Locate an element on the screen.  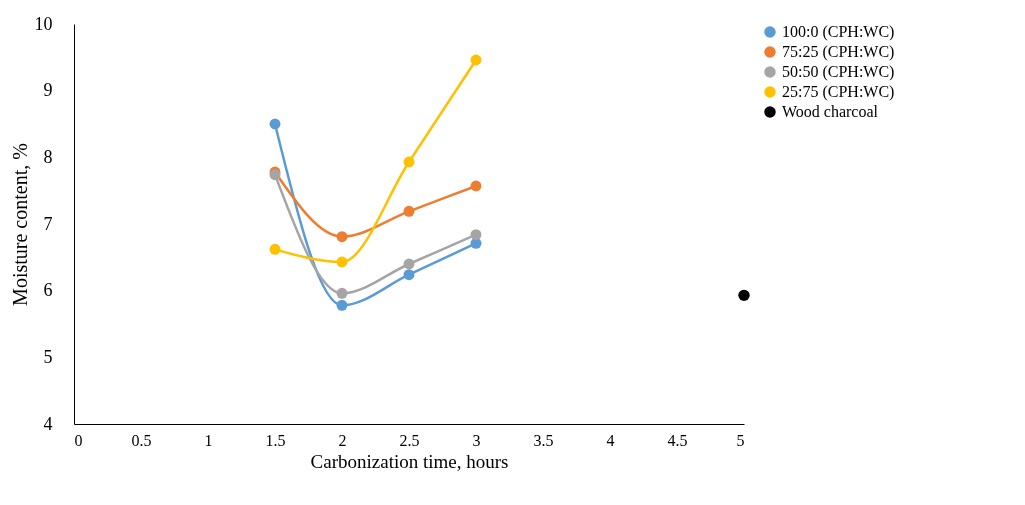
x-tick-label: 2.5 is located at coordinates (409, 440).